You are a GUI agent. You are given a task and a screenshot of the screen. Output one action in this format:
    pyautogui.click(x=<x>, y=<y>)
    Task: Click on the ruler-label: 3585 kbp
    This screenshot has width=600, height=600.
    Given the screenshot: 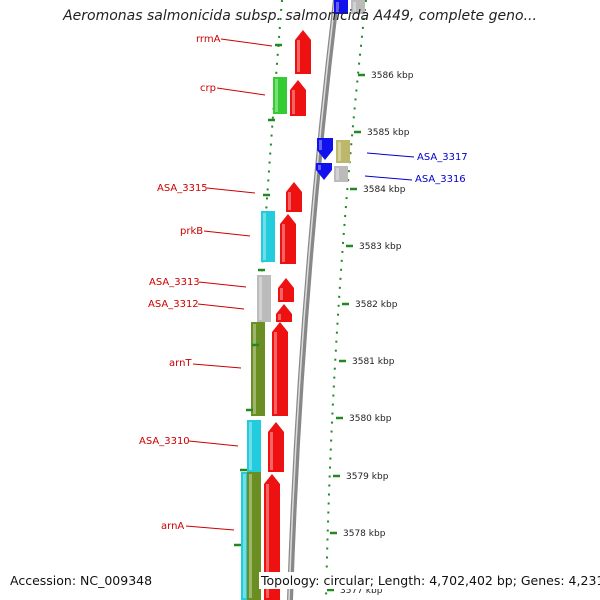 What is the action you would take?
    pyautogui.click(x=388, y=133)
    